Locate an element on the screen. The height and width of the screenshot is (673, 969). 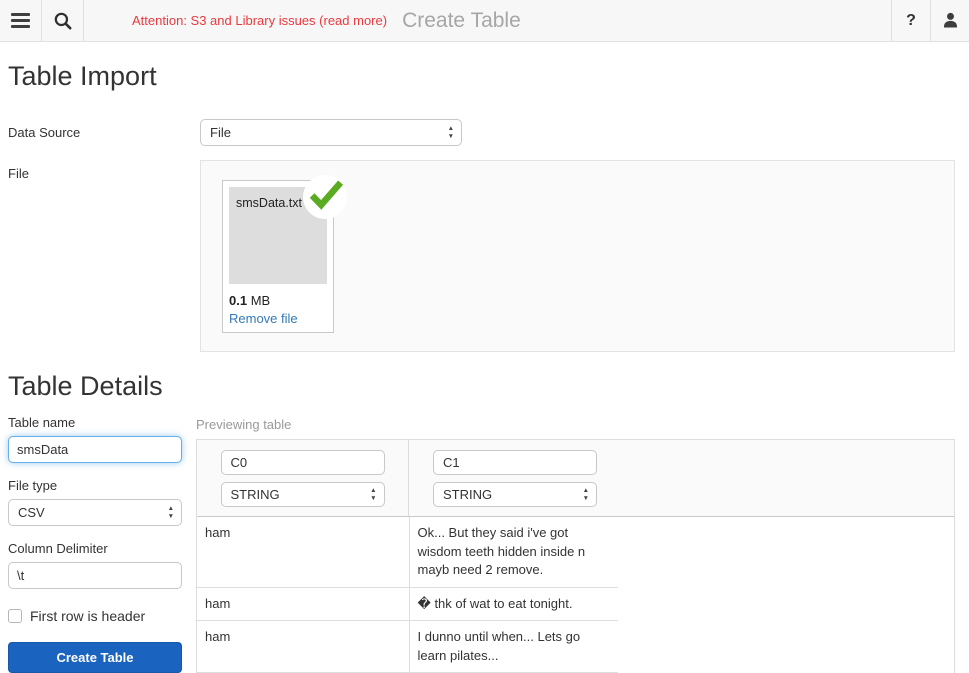
file-label: File is located at coordinates (18, 173).